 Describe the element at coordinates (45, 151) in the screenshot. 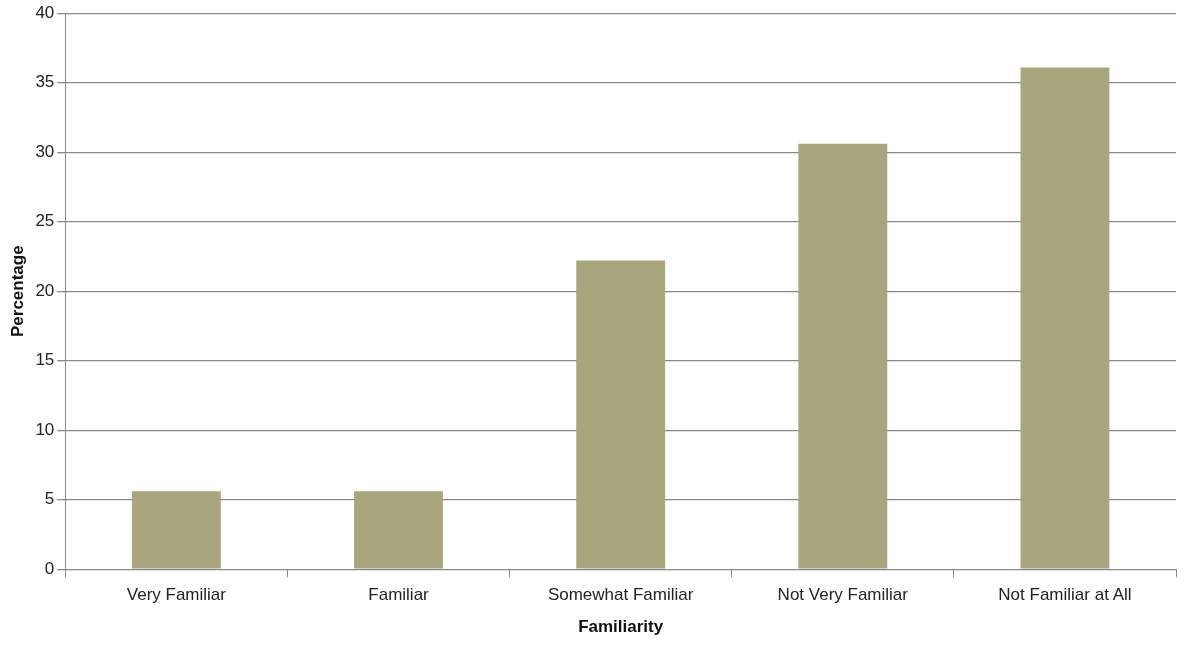

I see `y-tick-label: 30` at that location.